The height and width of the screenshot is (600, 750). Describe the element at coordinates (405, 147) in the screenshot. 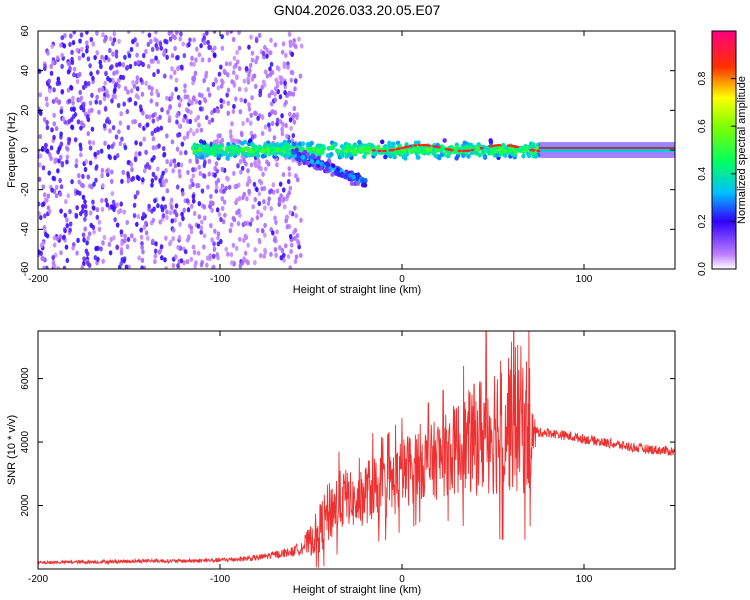

I see `spectrogram-peak-cell` at that location.